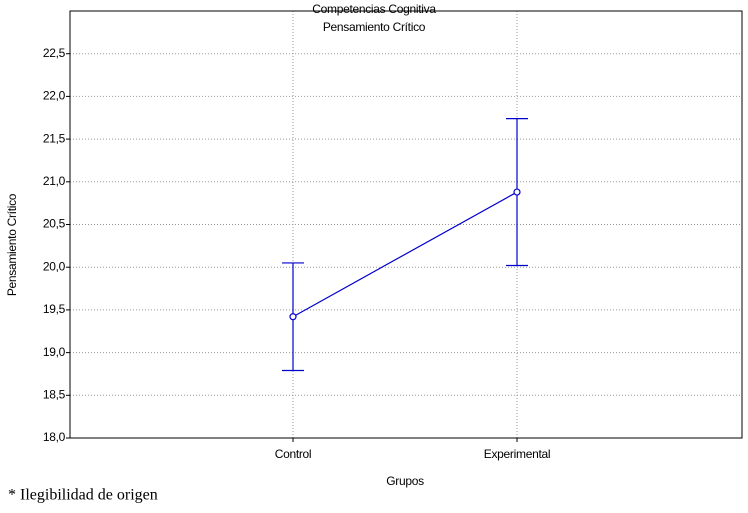  Describe the element at coordinates (83, 495) in the screenshot. I see `note: * Ilegibilidad de origen` at that location.